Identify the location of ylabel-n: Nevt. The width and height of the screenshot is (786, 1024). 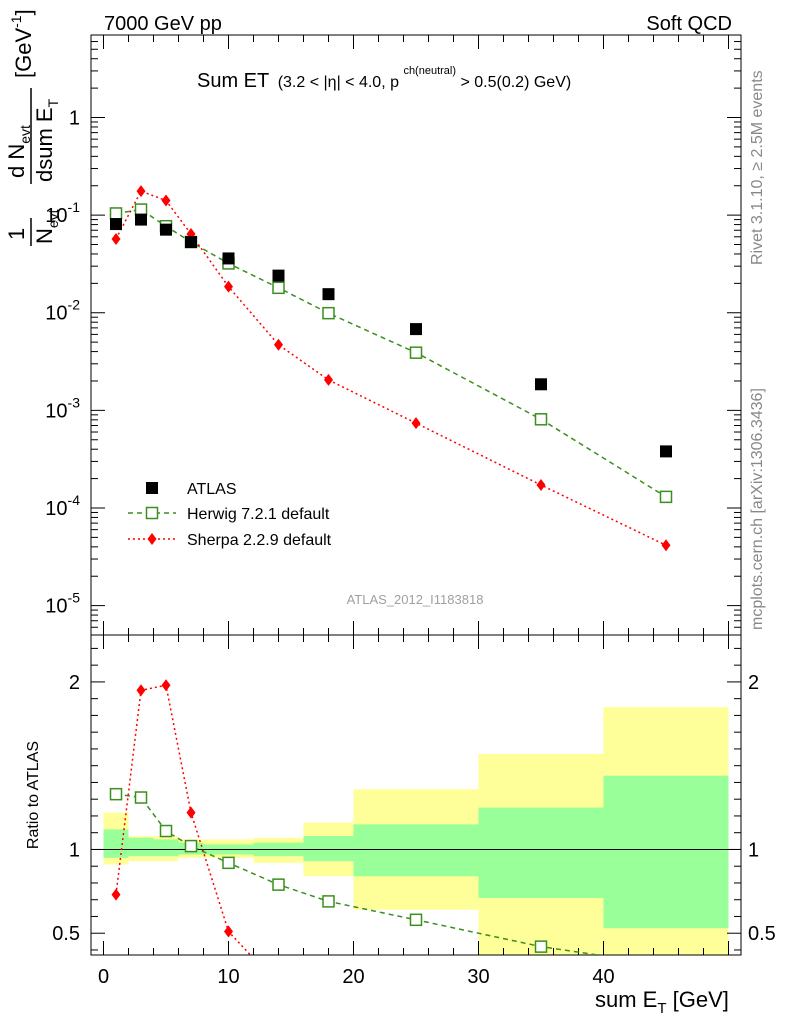
(46, 226).